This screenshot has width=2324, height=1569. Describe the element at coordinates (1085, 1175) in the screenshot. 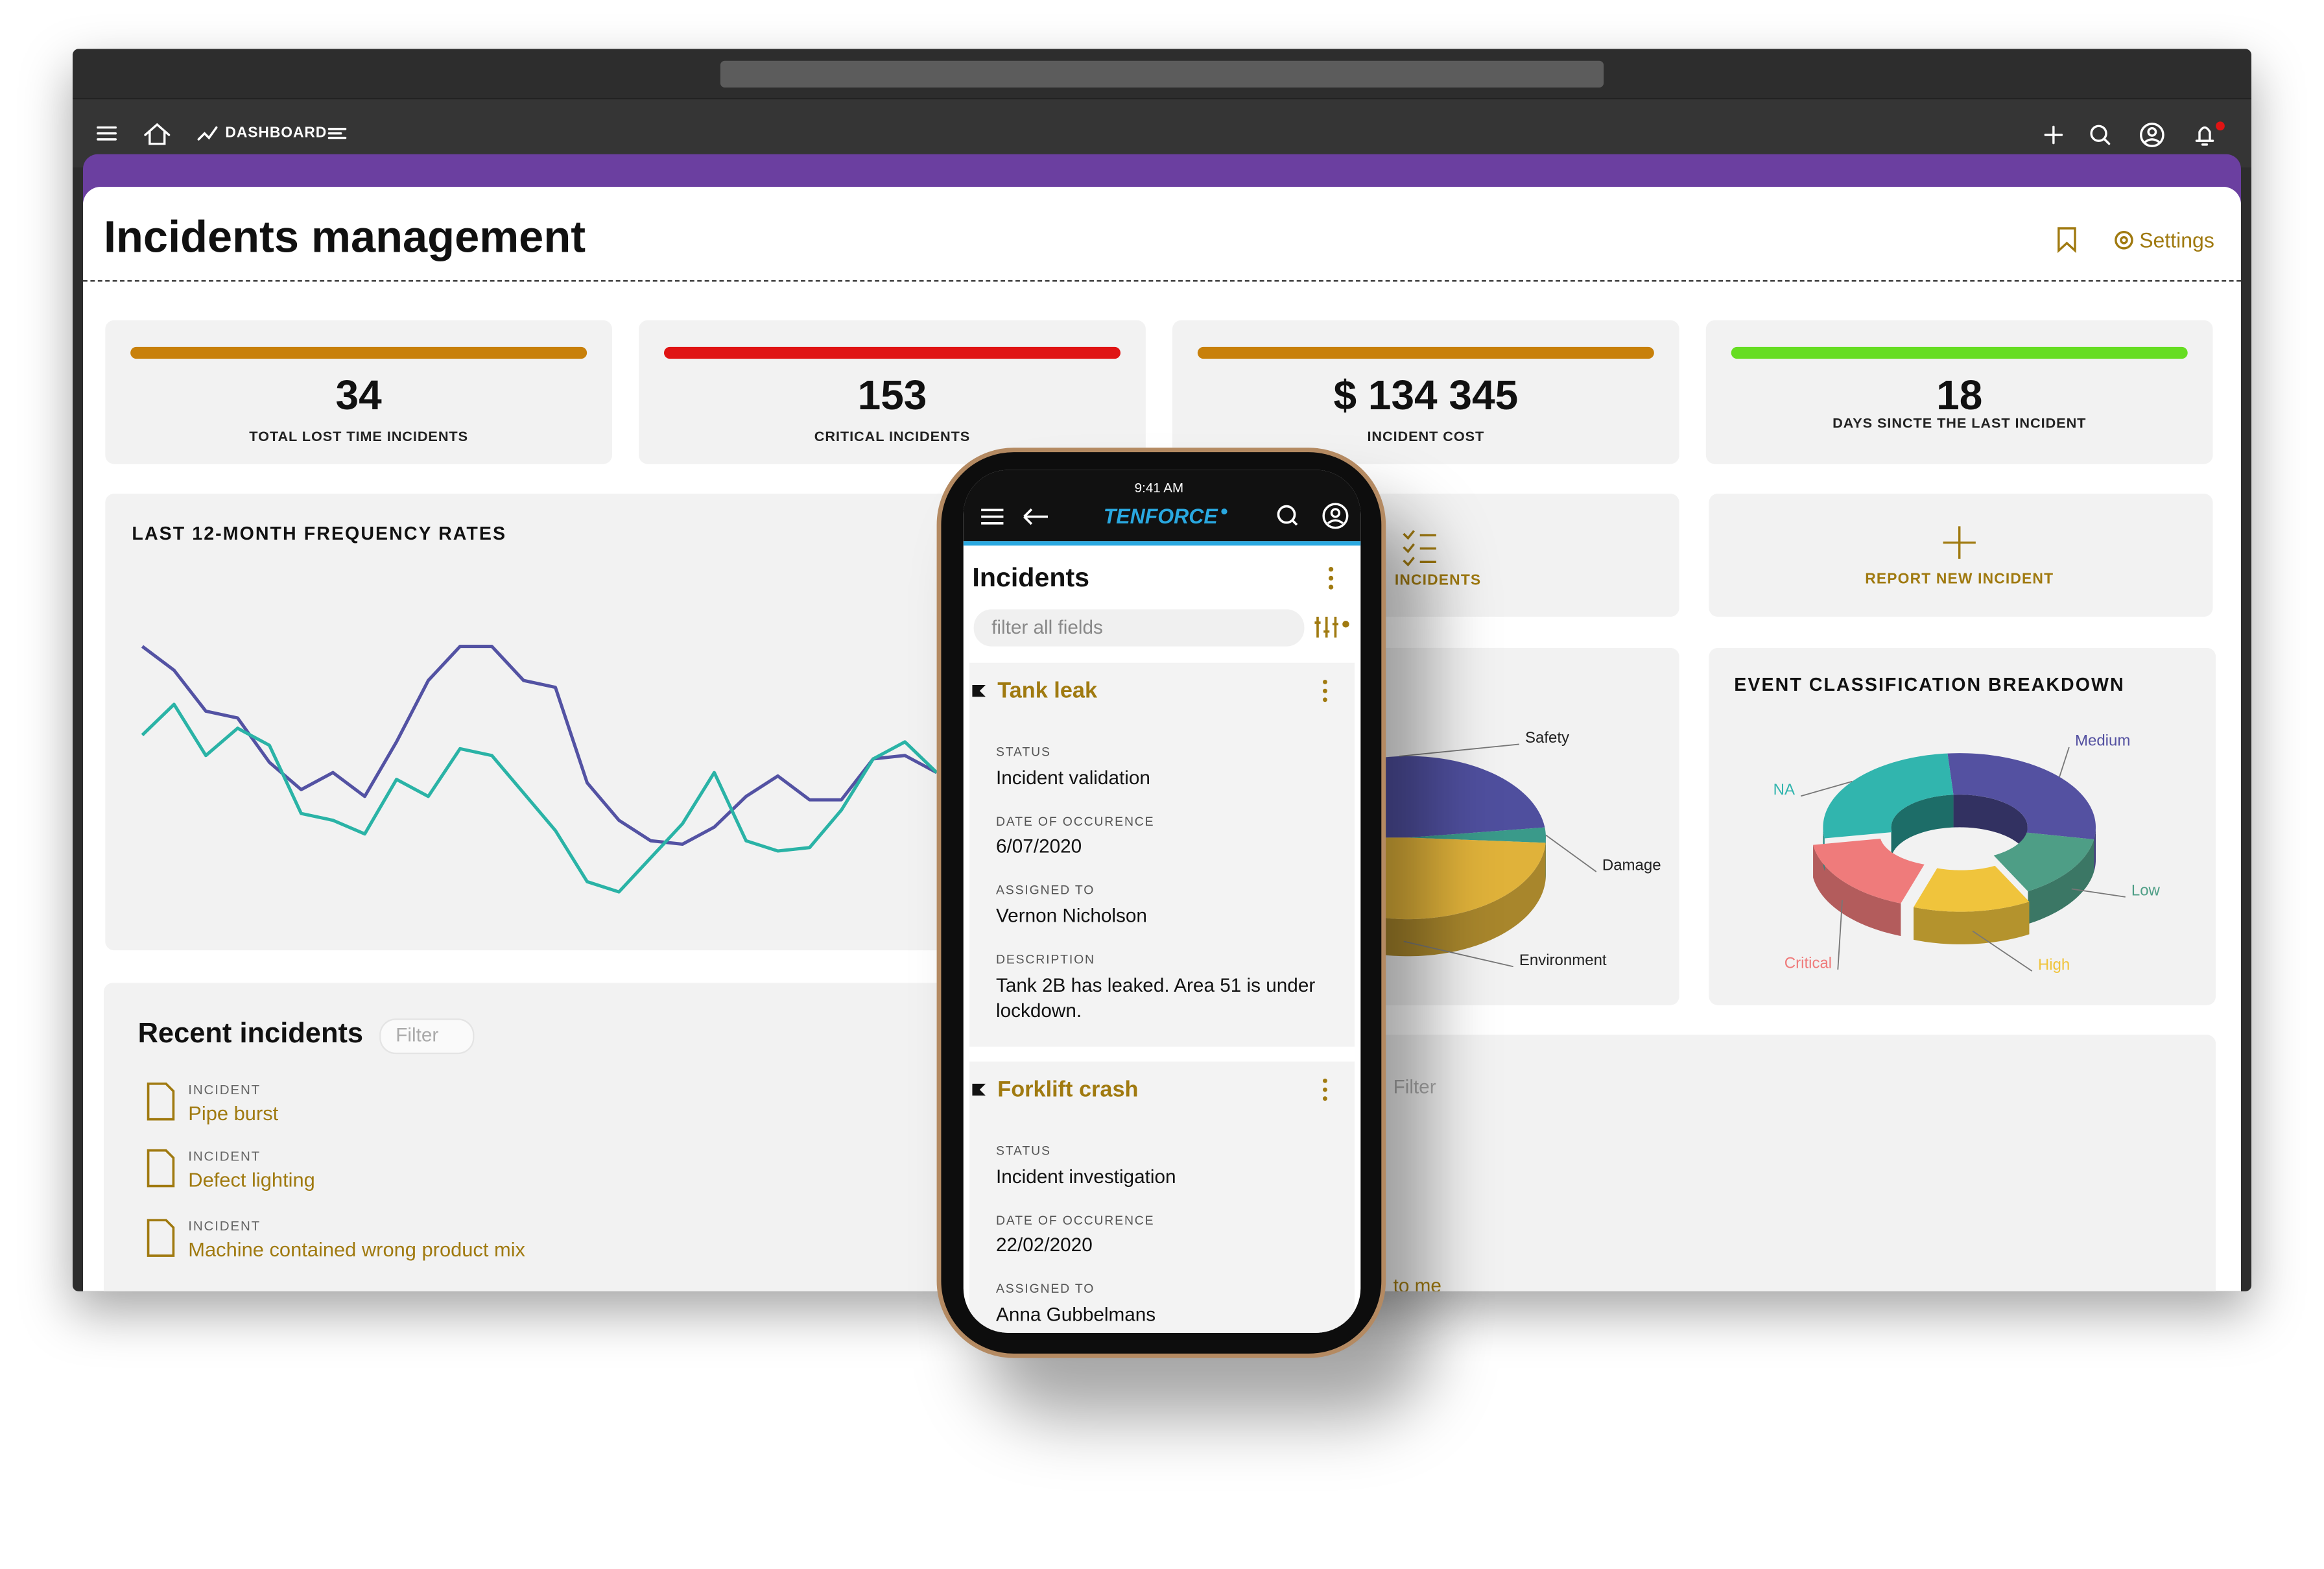

I see `field-value: Incident investigation` at that location.